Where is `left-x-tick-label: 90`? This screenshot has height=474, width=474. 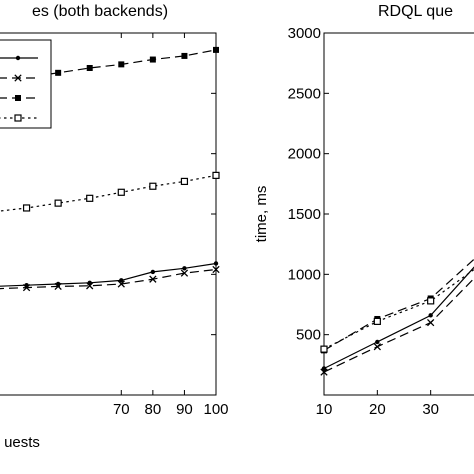 left-x-tick-label: 90 is located at coordinates (184, 409).